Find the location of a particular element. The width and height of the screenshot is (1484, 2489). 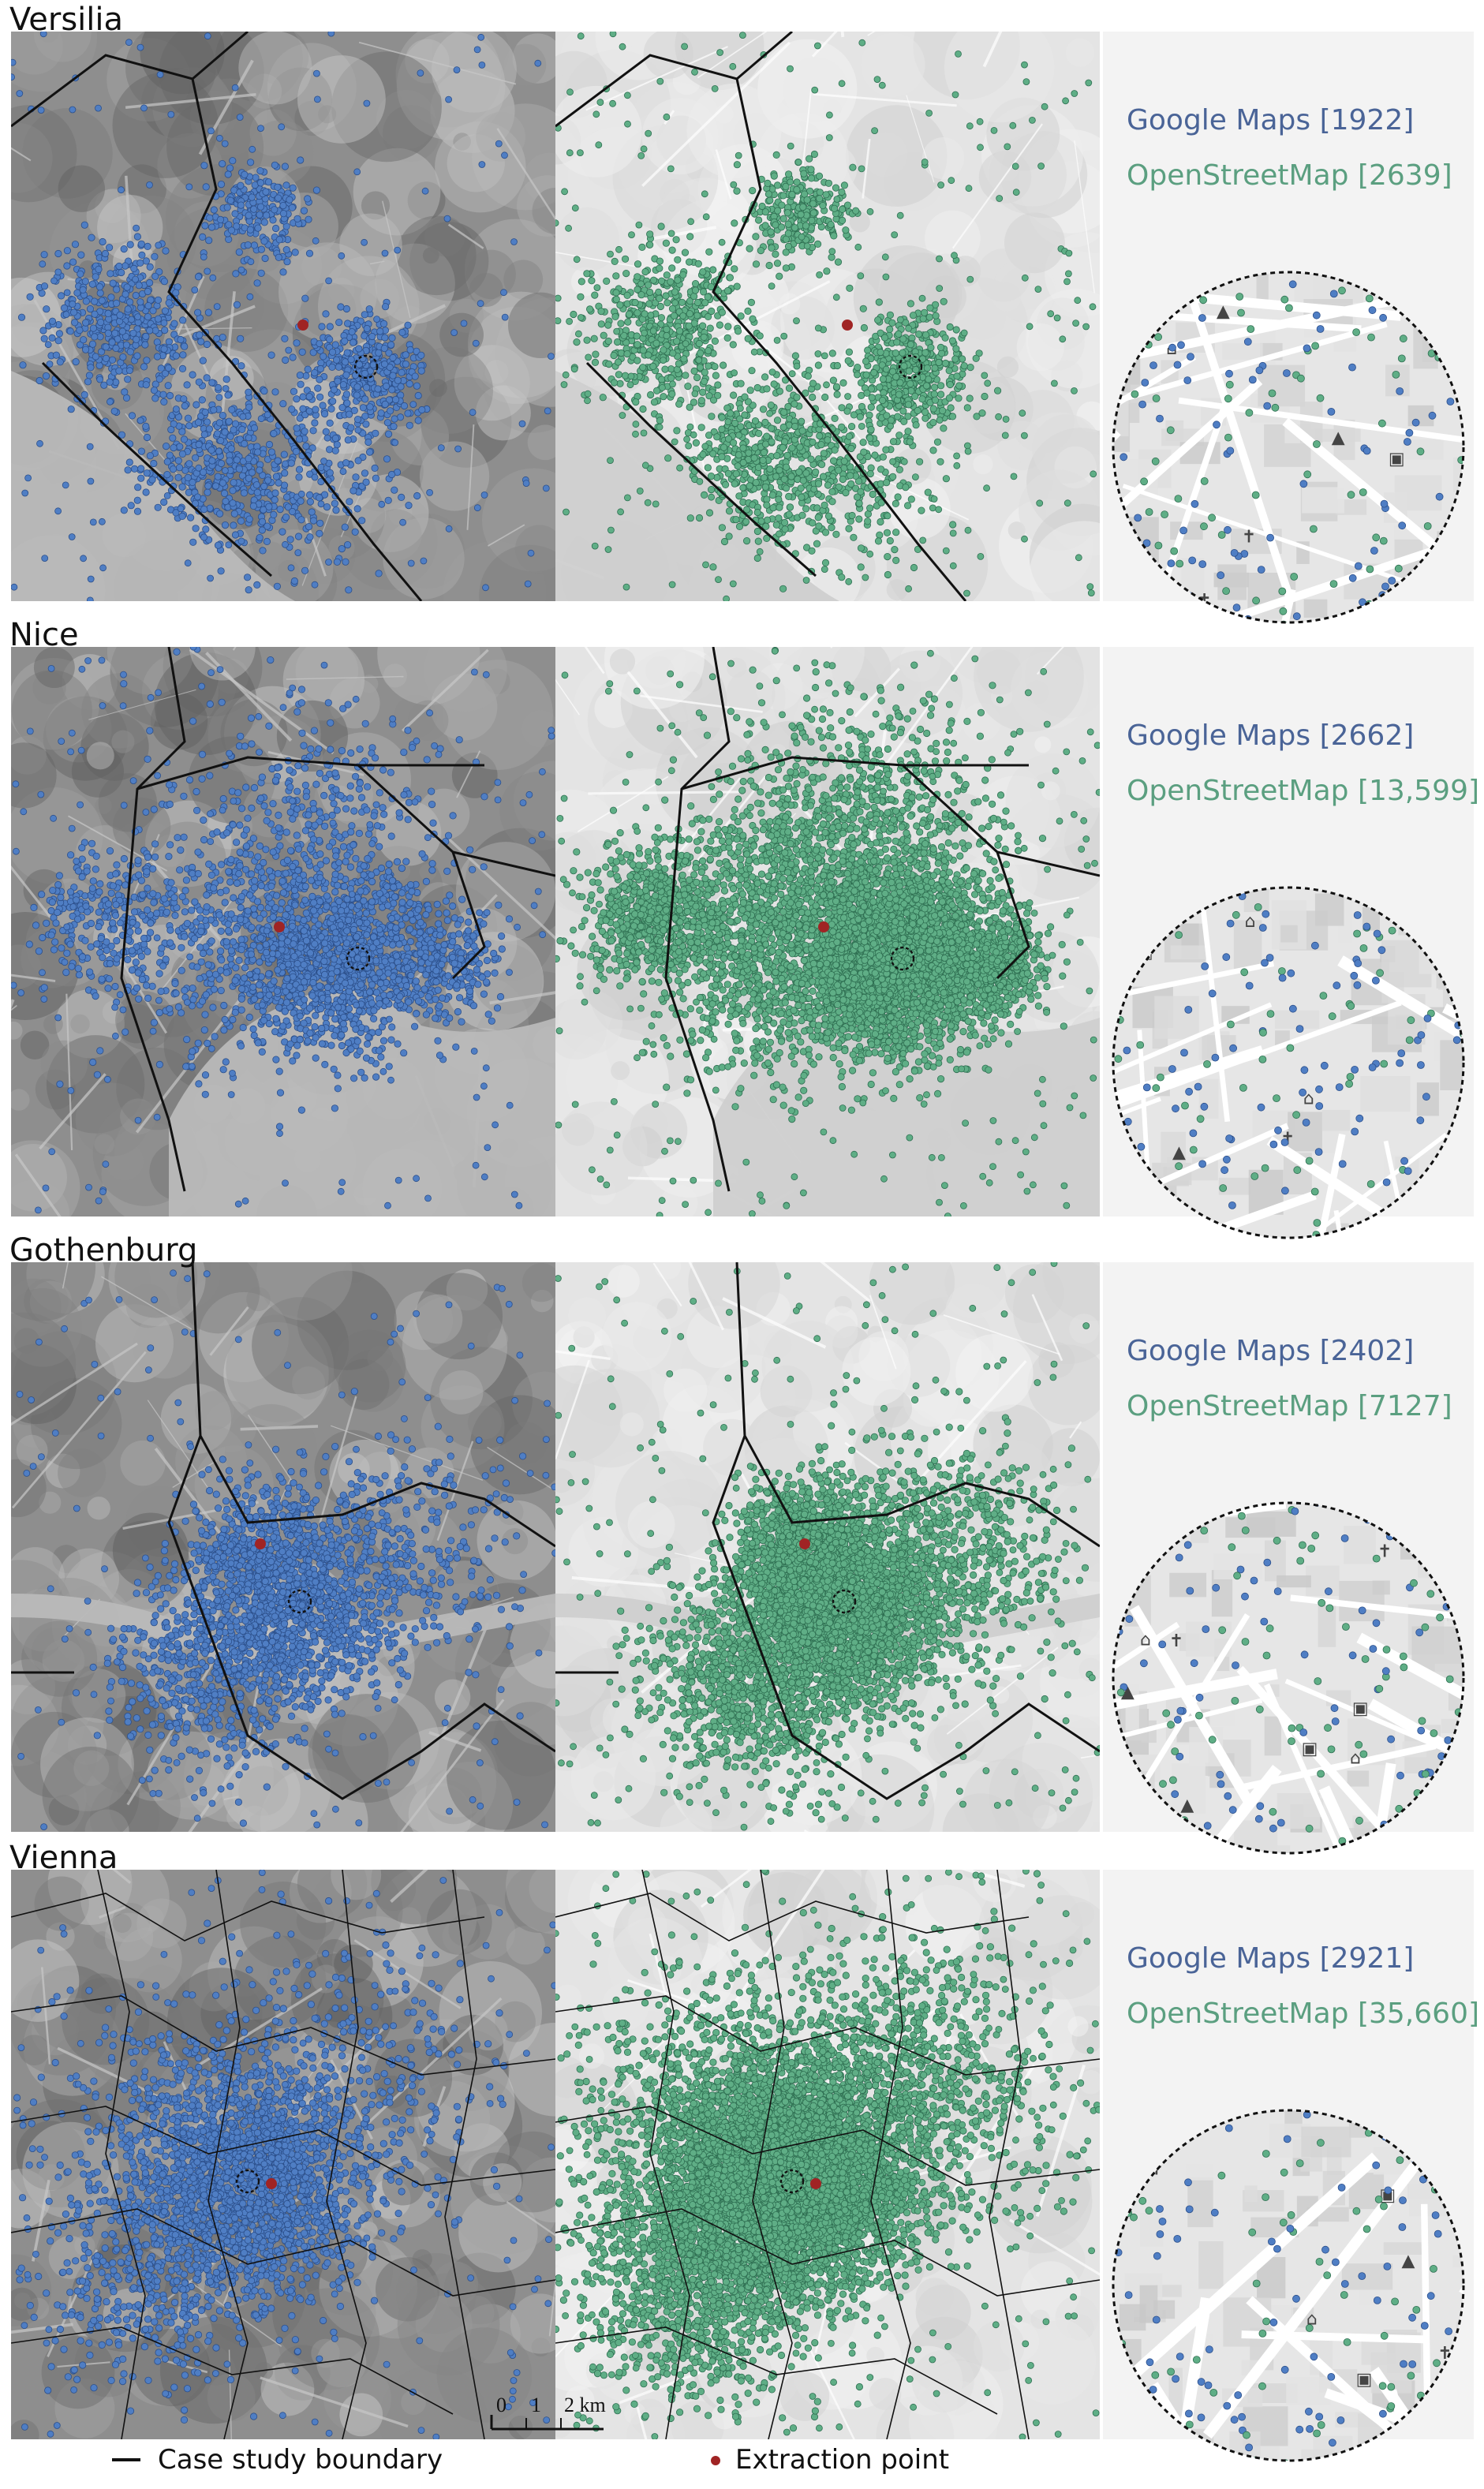

panel-title: Nice is located at coordinates (44, 635).